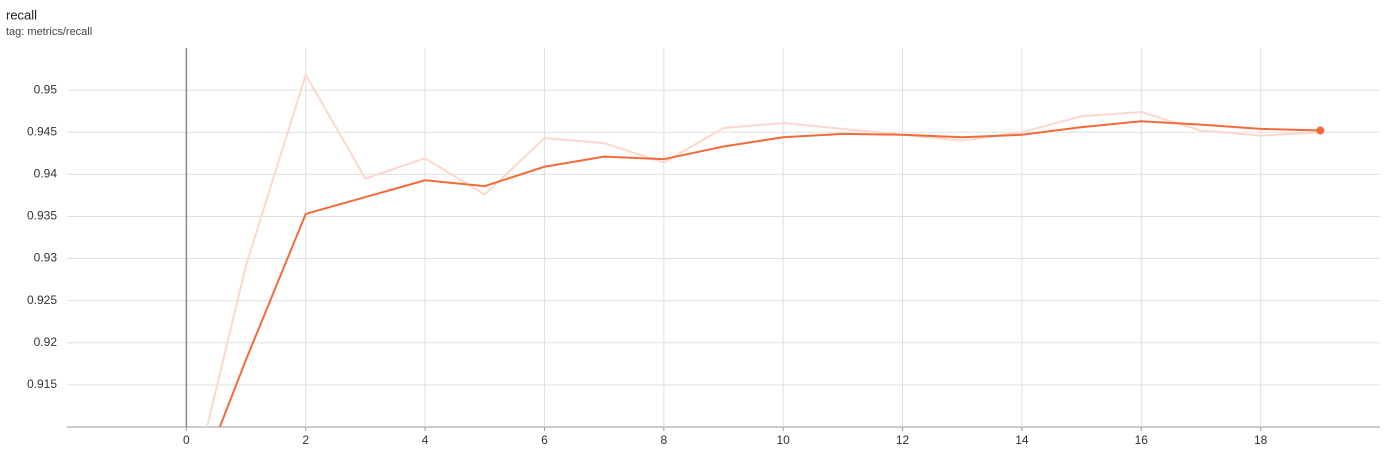  I want to click on chart-title: recall, so click(21, 14).